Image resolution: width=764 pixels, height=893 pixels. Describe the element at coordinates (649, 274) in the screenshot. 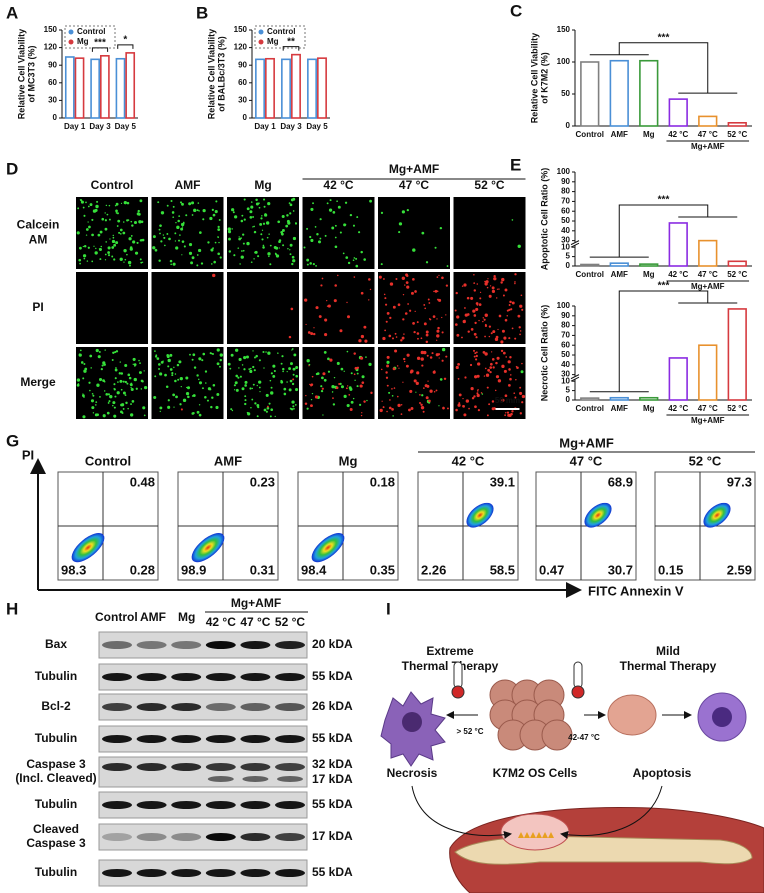

I see `x-tick-label: Mg` at that location.